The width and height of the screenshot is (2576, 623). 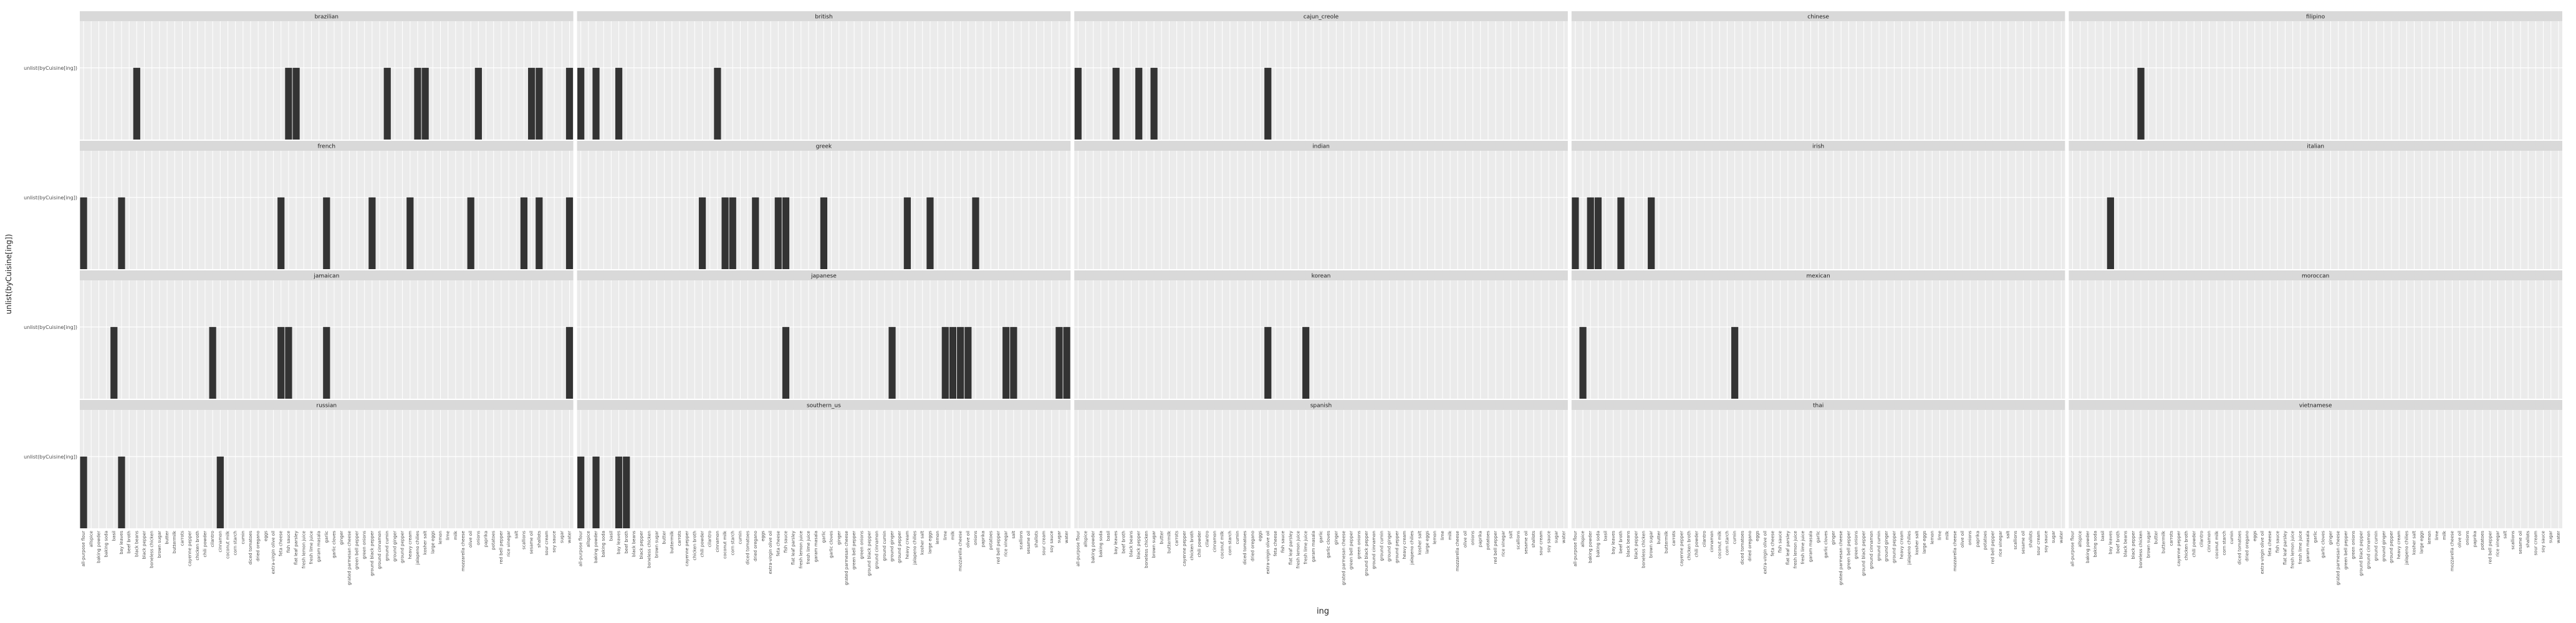 I want to click on x-tick-label: olive oil, so click(x=1962, y=539).